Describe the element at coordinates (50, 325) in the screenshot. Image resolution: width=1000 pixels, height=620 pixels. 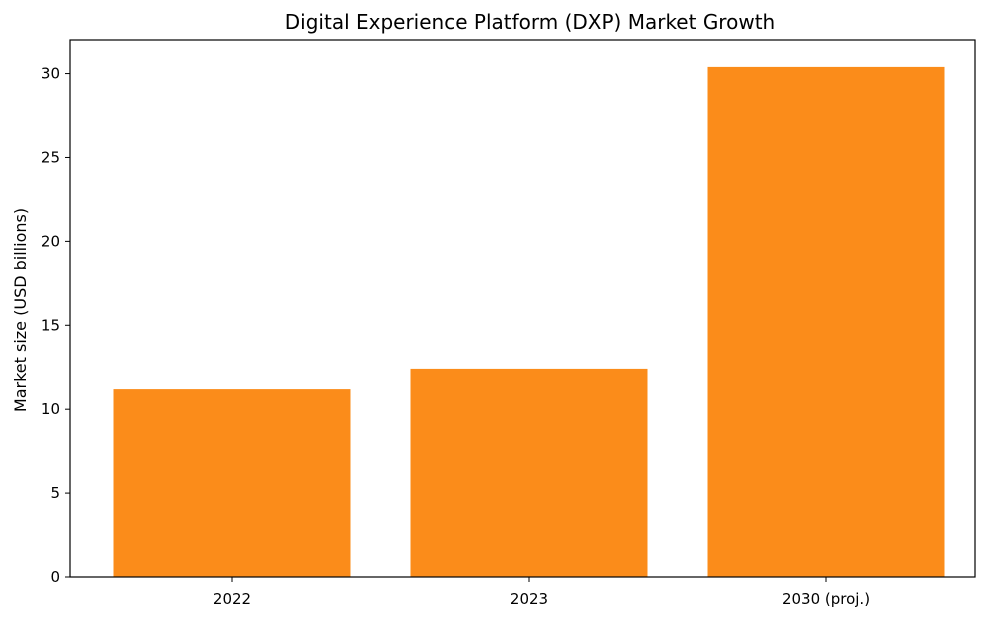
I see `y-tick-label: 15` at that location.